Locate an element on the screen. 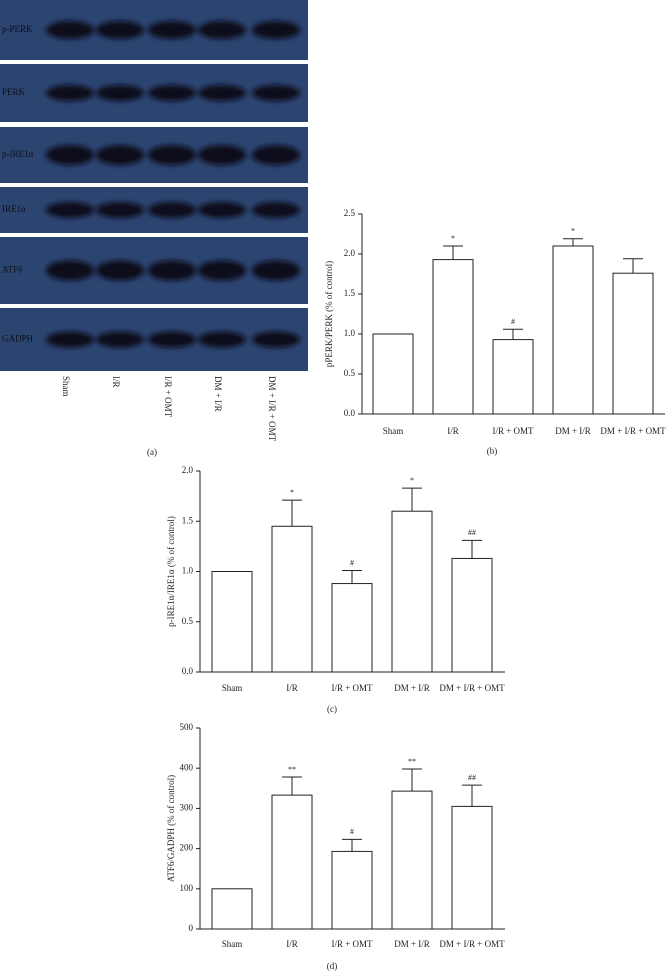  y-axis-label: p-IRE1α/IRE1α (% of control) is located at coordinates (171, 571).